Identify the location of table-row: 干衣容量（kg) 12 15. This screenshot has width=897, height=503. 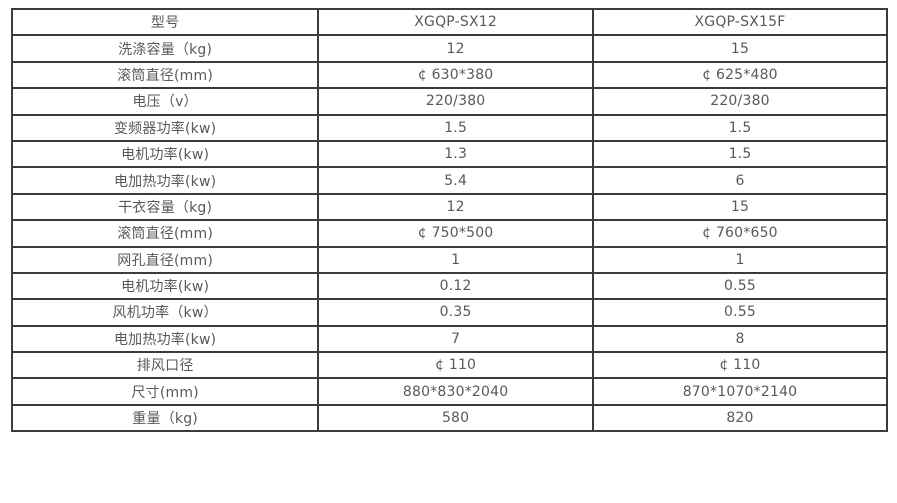
(449, 207).